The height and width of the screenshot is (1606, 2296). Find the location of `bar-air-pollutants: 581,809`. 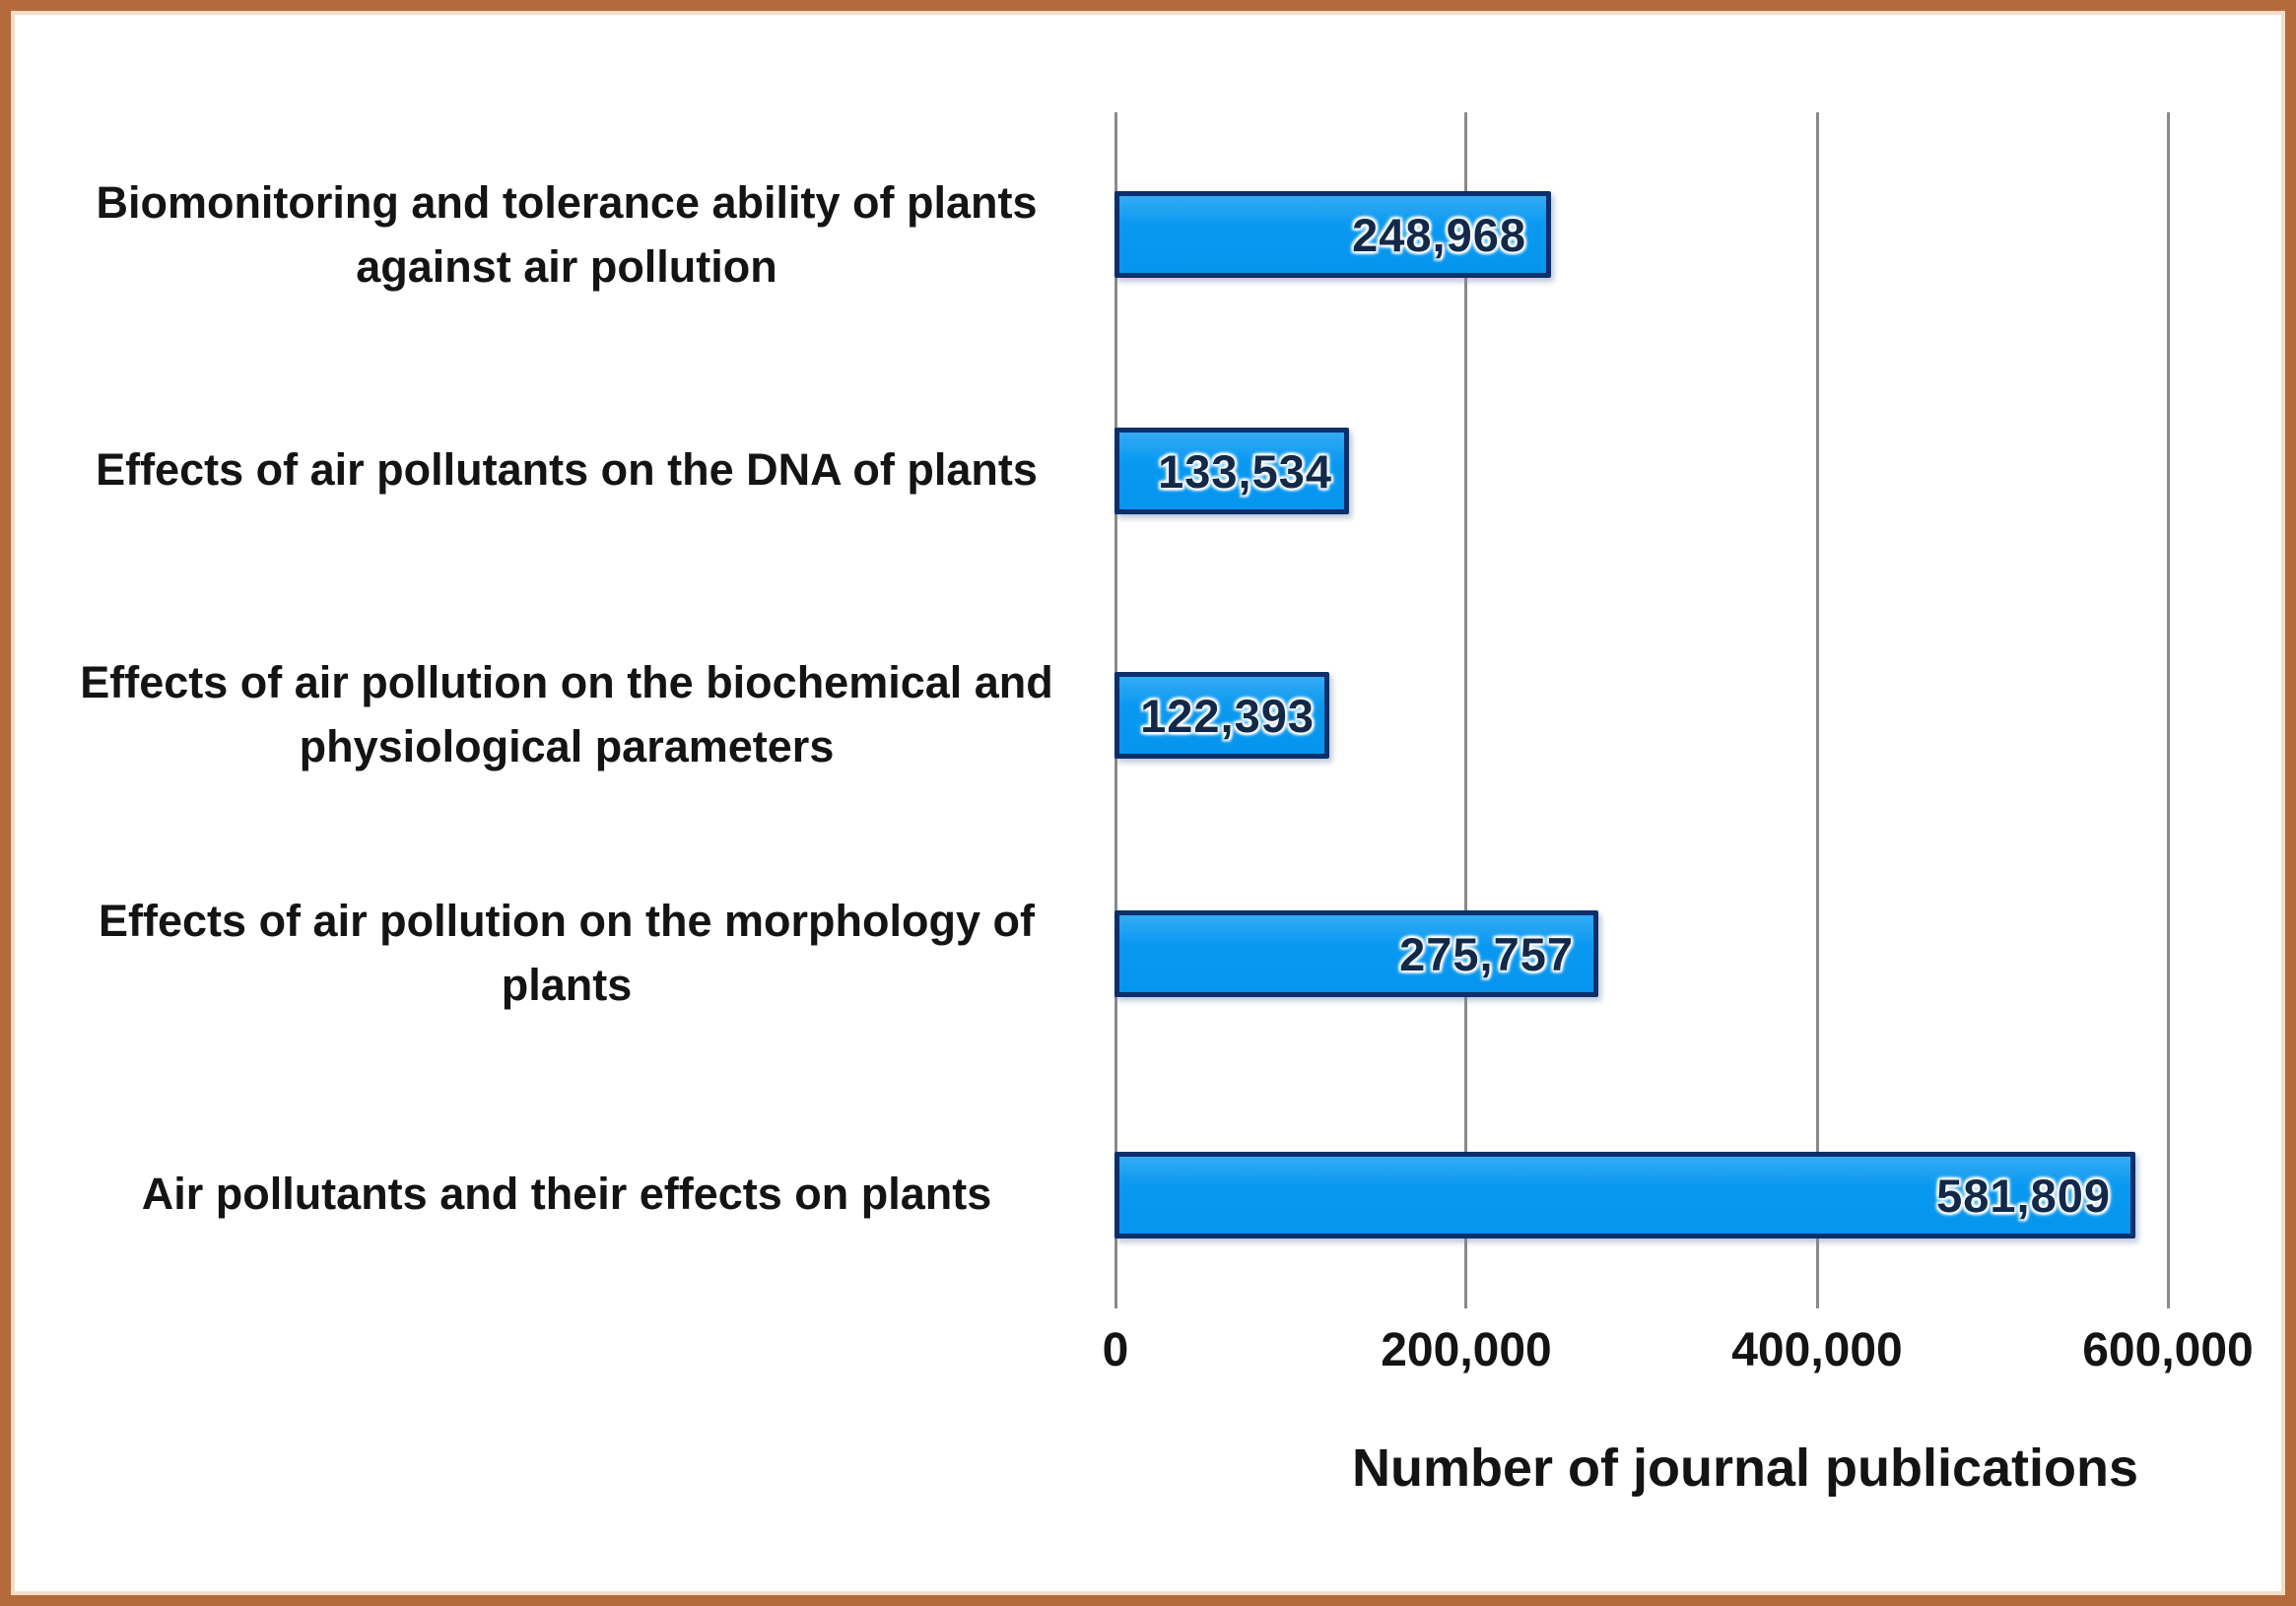

bar-air-pollutants: 581,809 is located at coordinates (1624, 1195).